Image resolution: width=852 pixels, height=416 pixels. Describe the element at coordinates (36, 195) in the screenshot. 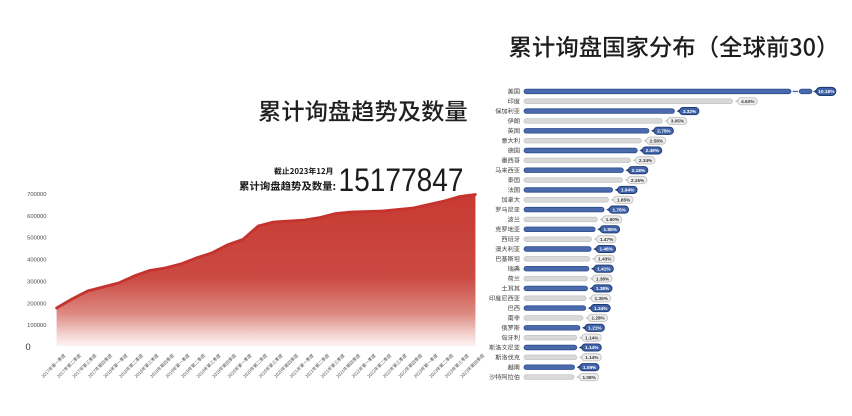

I see `svg-text: 700000` at that location.